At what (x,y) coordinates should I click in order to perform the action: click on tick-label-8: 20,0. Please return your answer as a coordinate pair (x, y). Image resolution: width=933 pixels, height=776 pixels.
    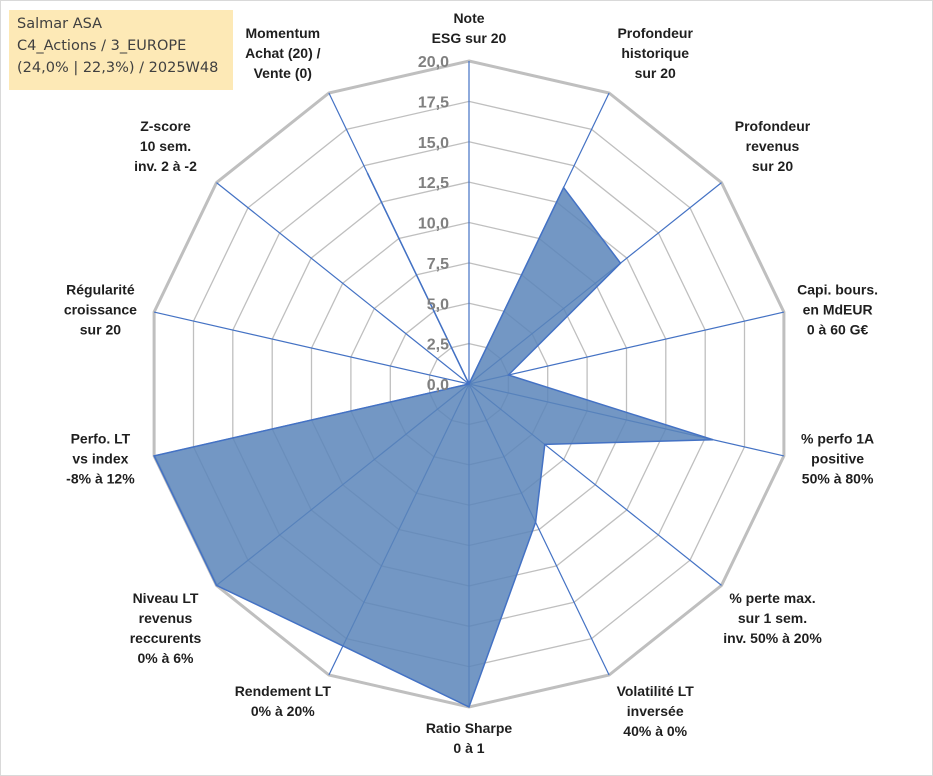
    Looking at the image, I should click on (433, 62).